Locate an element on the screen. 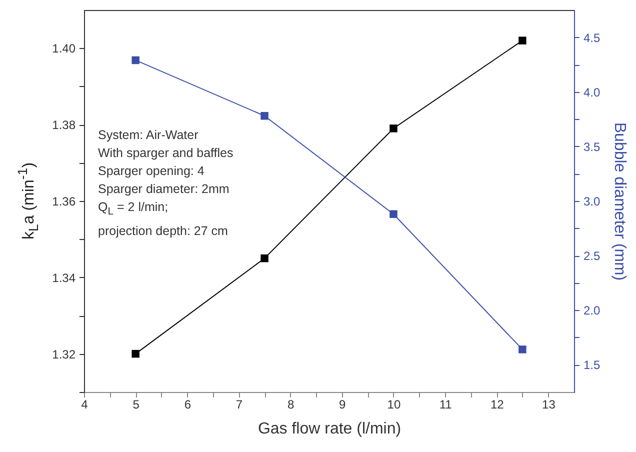 This screenshot has width=636, height=452. y2-tick-label: 4.5 is located at coordinates (592, 37).